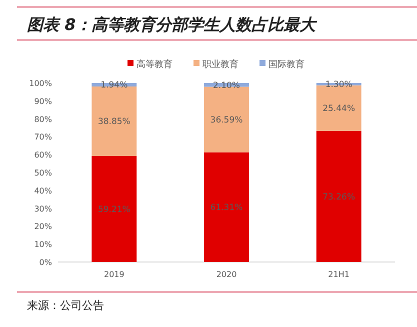 This screenshot has width=417, height=327. I want to click on data-label: 61.31%, so click(226, 208).